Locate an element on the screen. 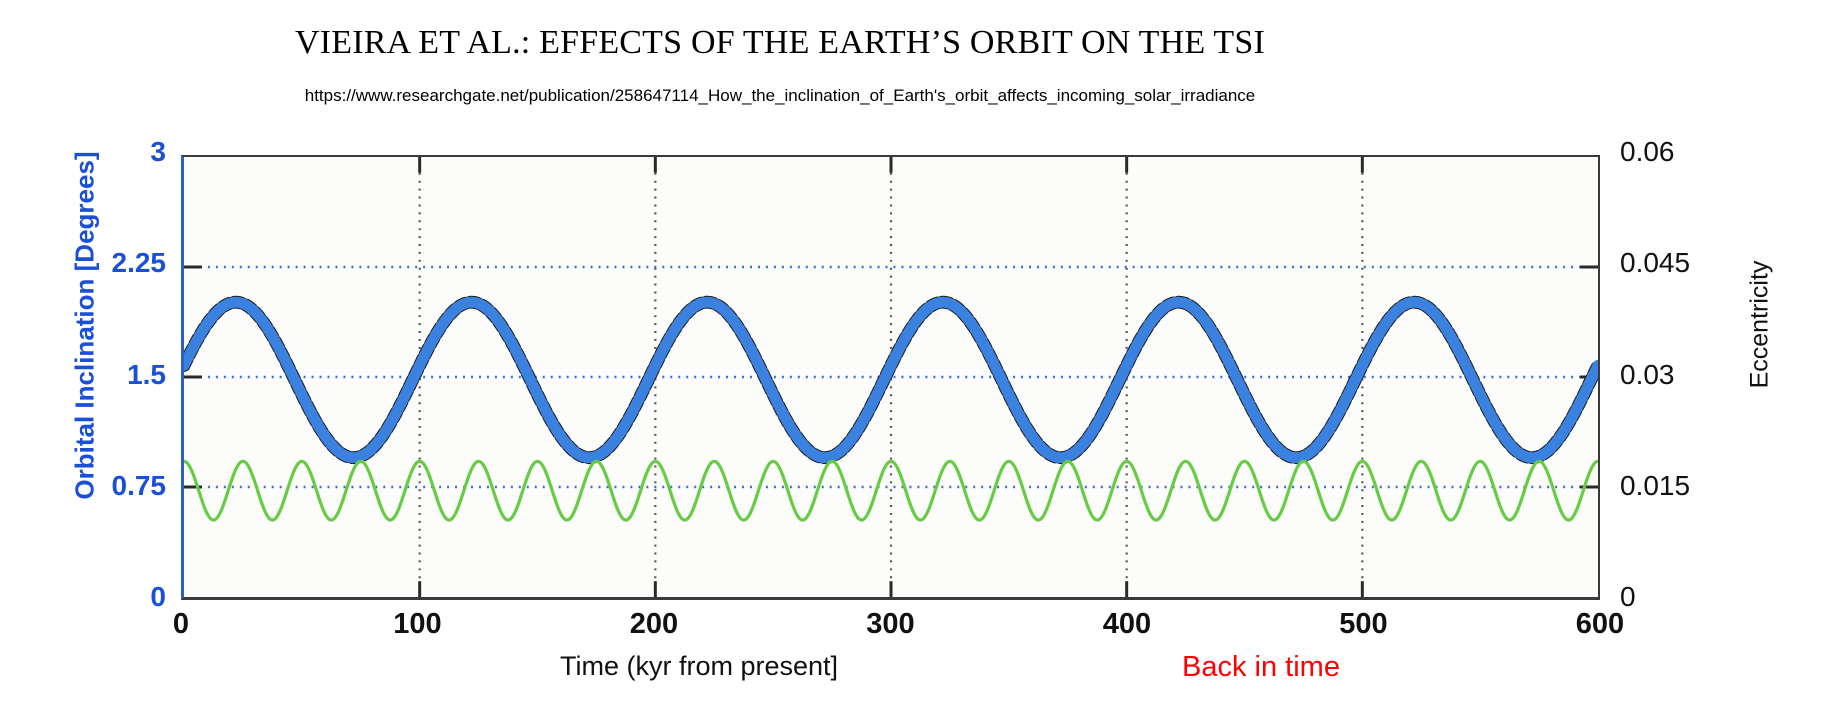 Image resolution: width=1842 pixels, height=728 pixels. x-axis-tick-500: 500 is located at coordinates (1363, 624).